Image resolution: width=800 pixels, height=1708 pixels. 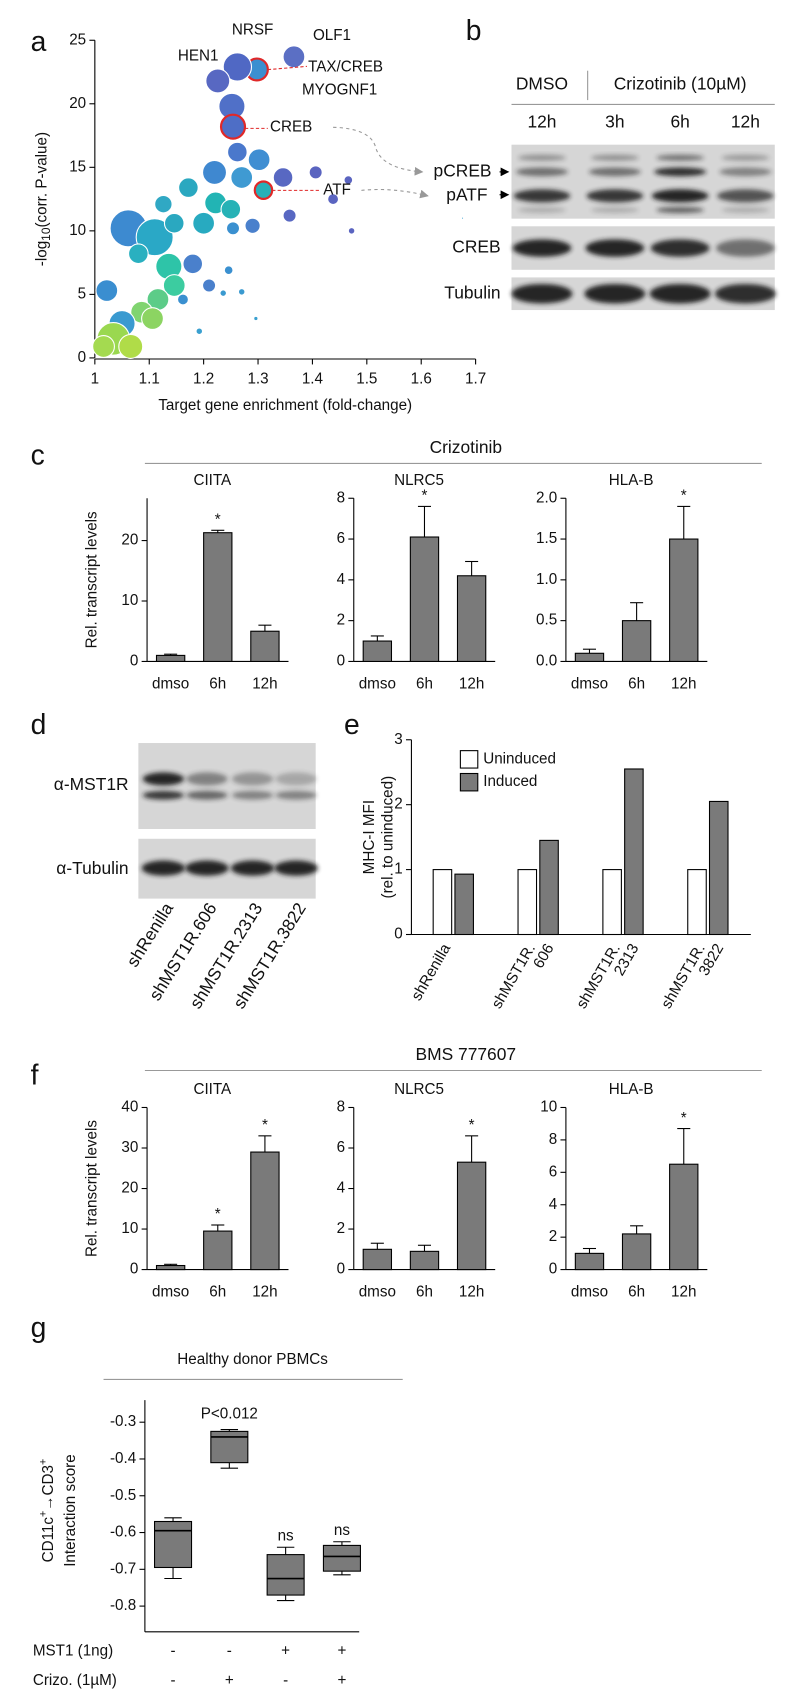 I want to click on blot-label: CREB, so click(x=476, y=247).